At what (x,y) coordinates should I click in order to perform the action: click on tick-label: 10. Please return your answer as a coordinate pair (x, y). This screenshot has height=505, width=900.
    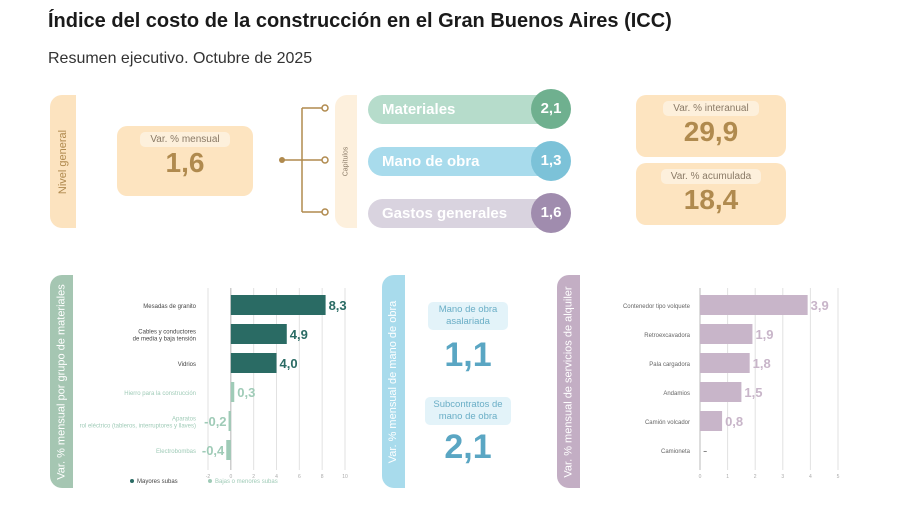
    Looking at the image, I should click on (345, 477).